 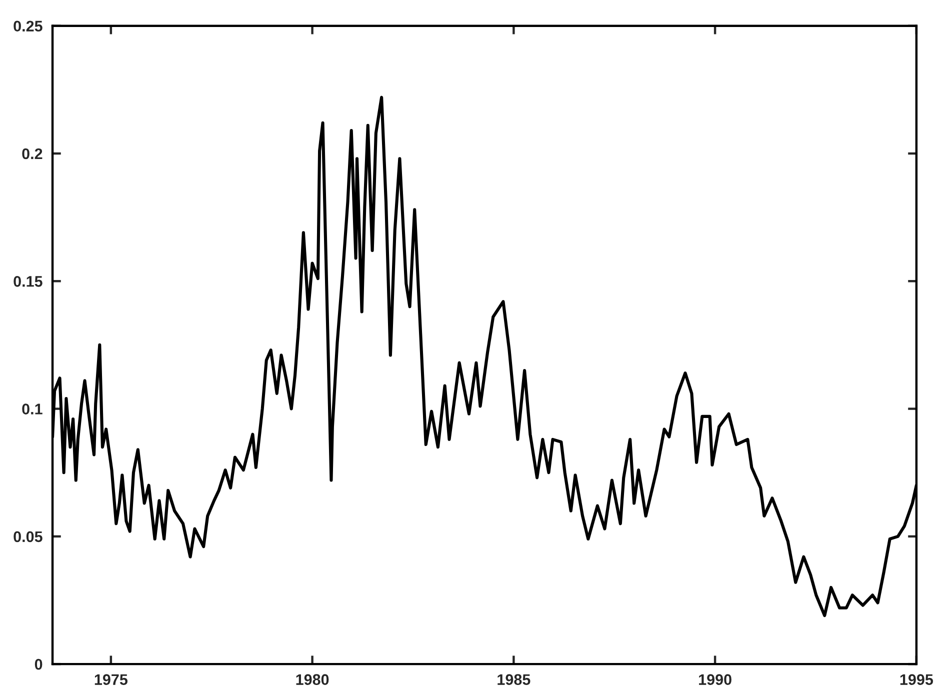 What do you see at coordinates (32, 154) in the screenshot?
I see `y-tick-label: 0.2` at bounding box center [32, 154].